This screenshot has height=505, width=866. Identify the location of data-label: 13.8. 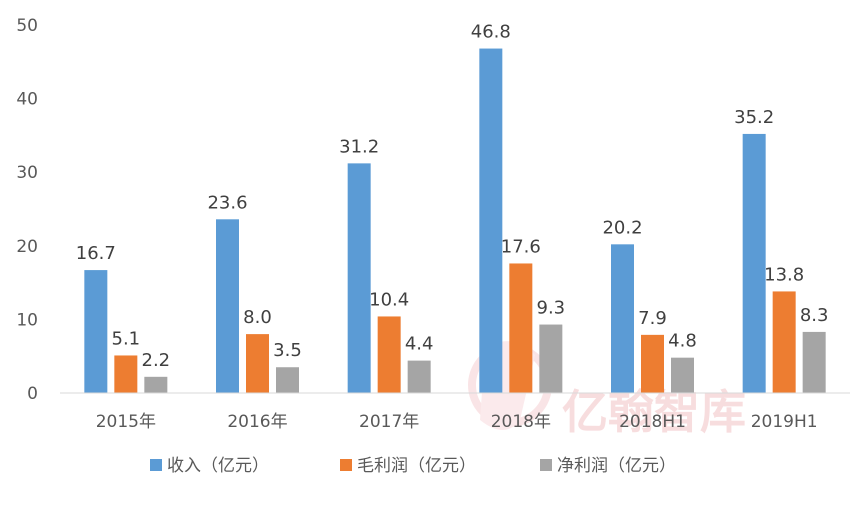
(784, 274).